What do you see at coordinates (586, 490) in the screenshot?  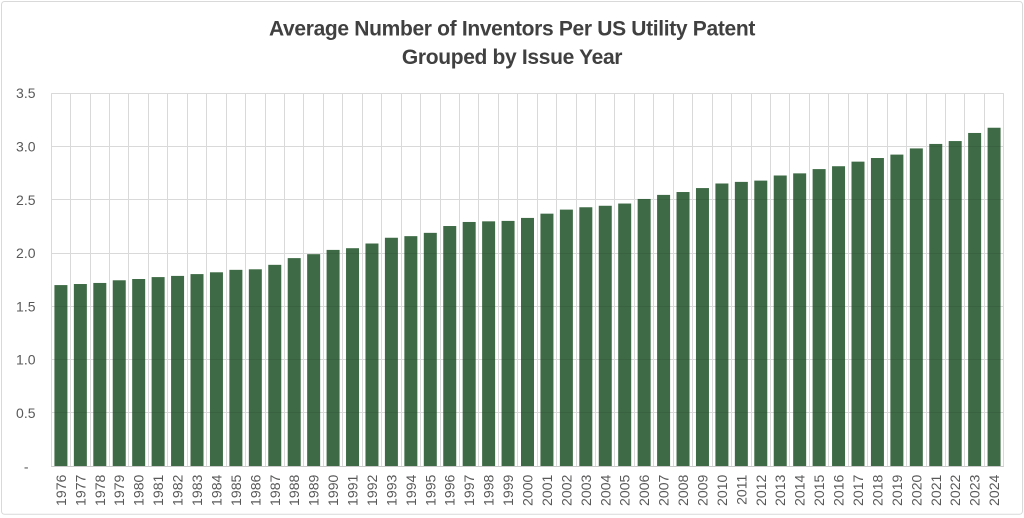 I see `svg-text: 2003` at bounding box center [586, 490].